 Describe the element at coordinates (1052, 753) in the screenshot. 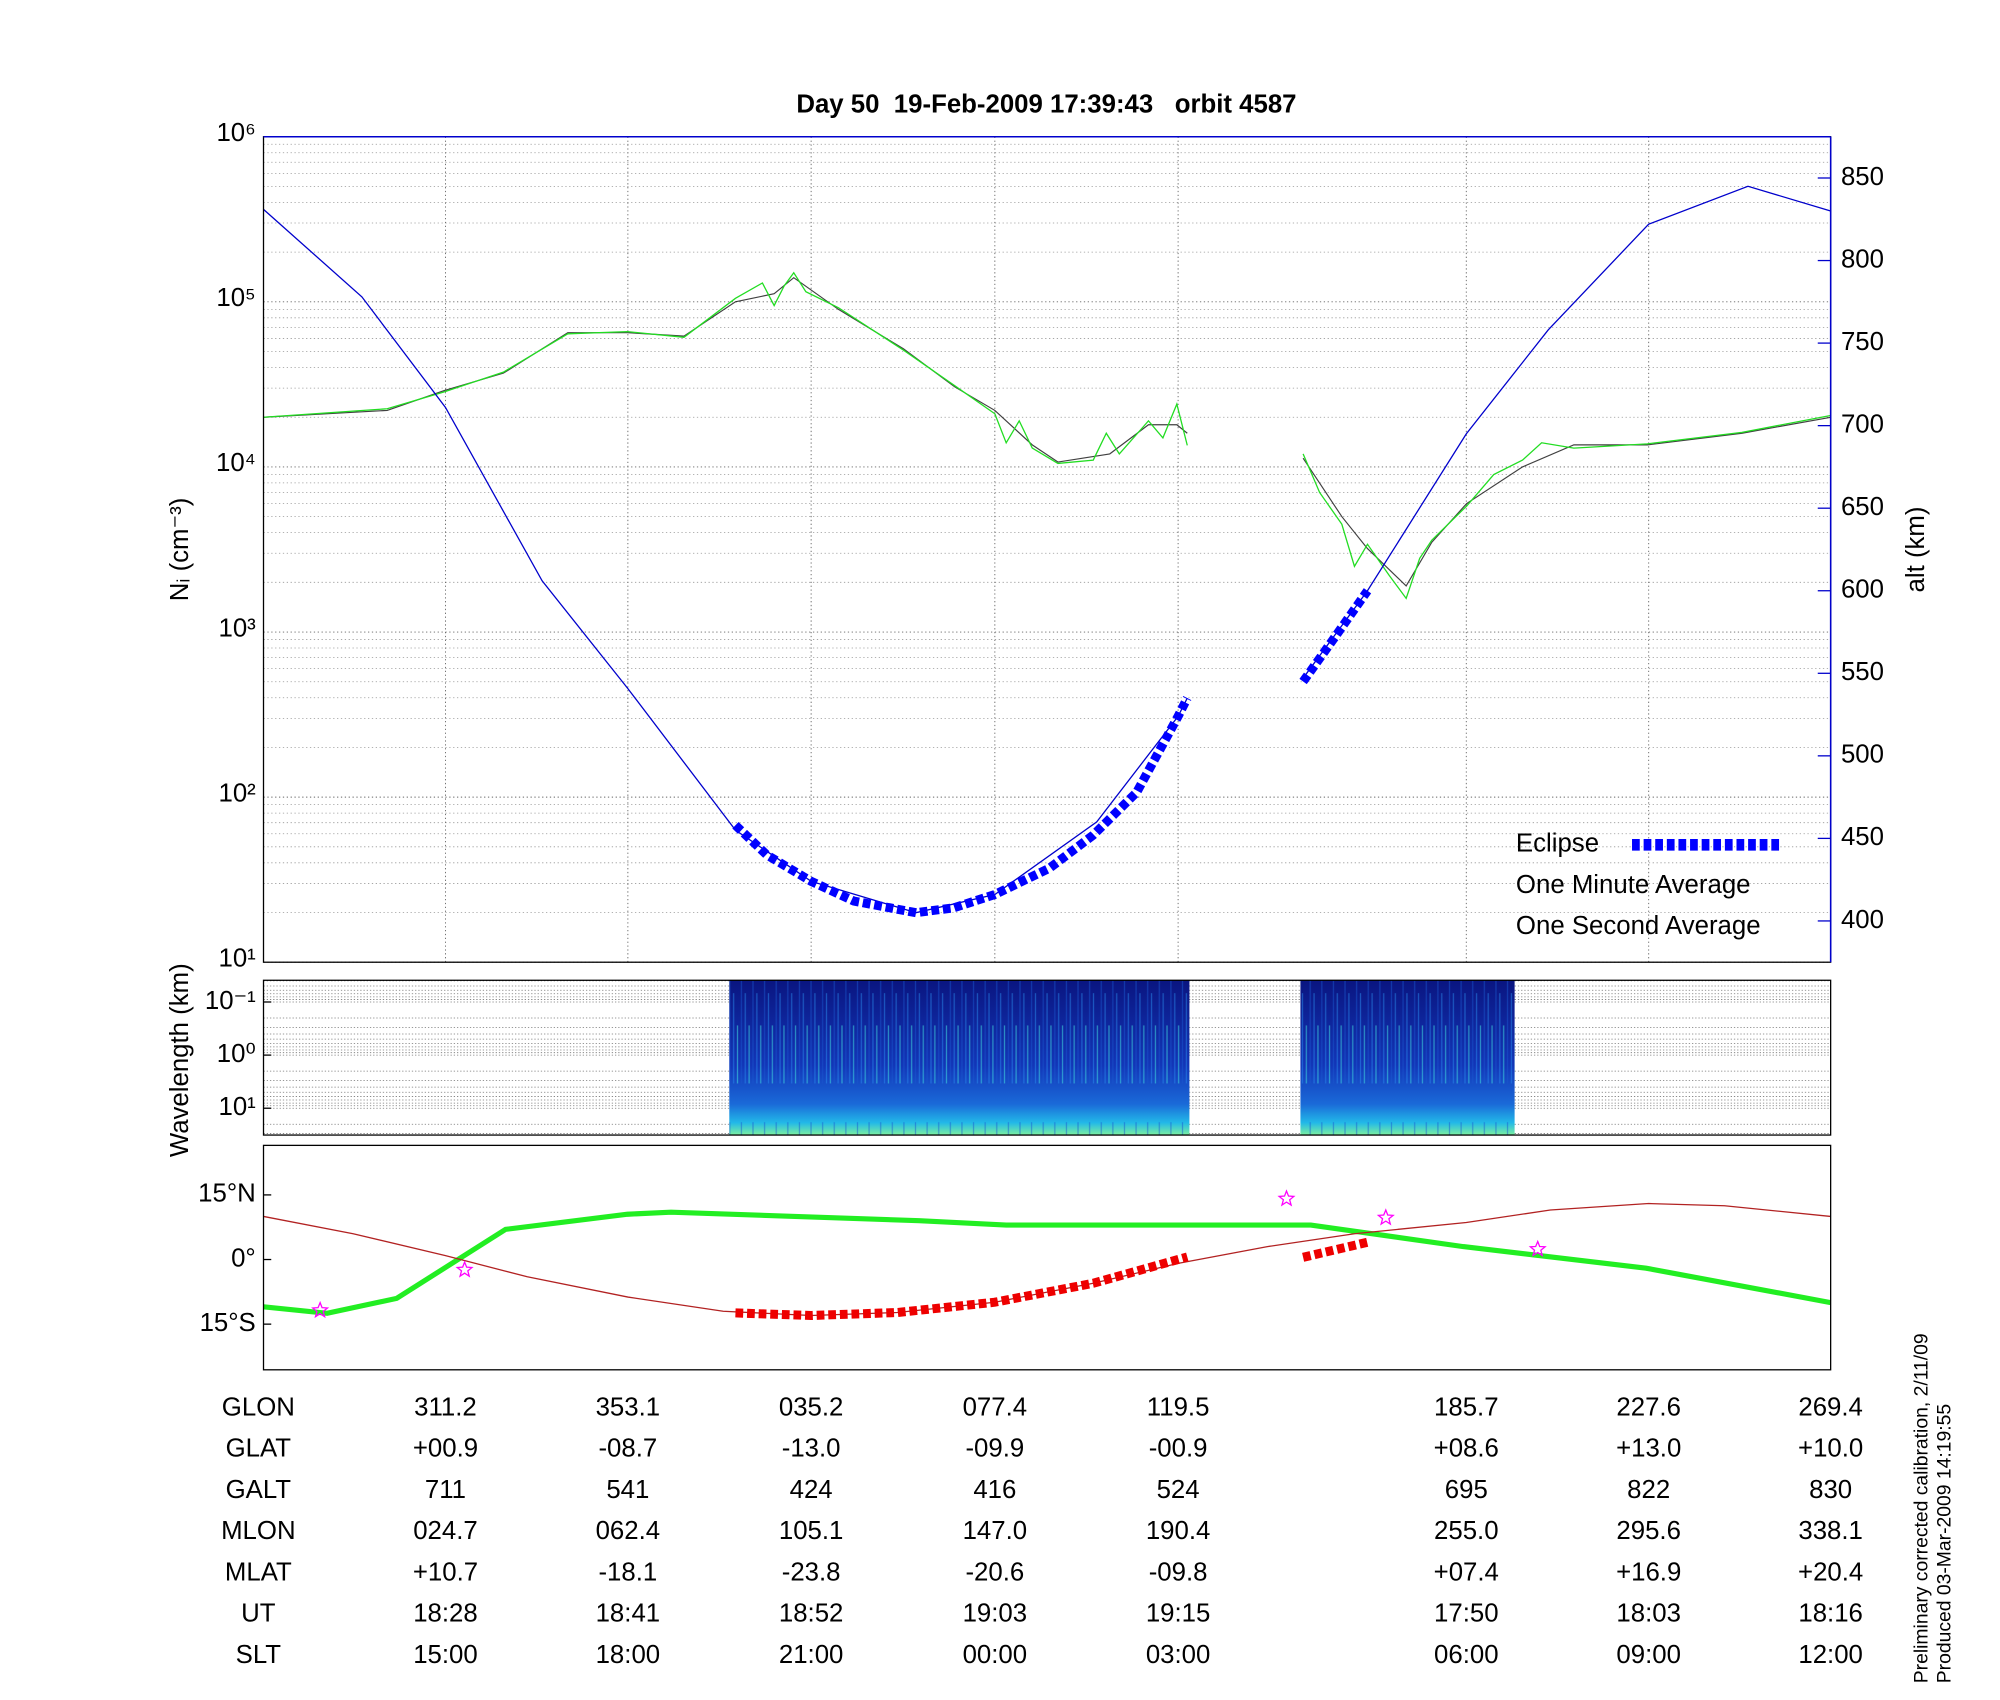

I see `series-line` at that location.